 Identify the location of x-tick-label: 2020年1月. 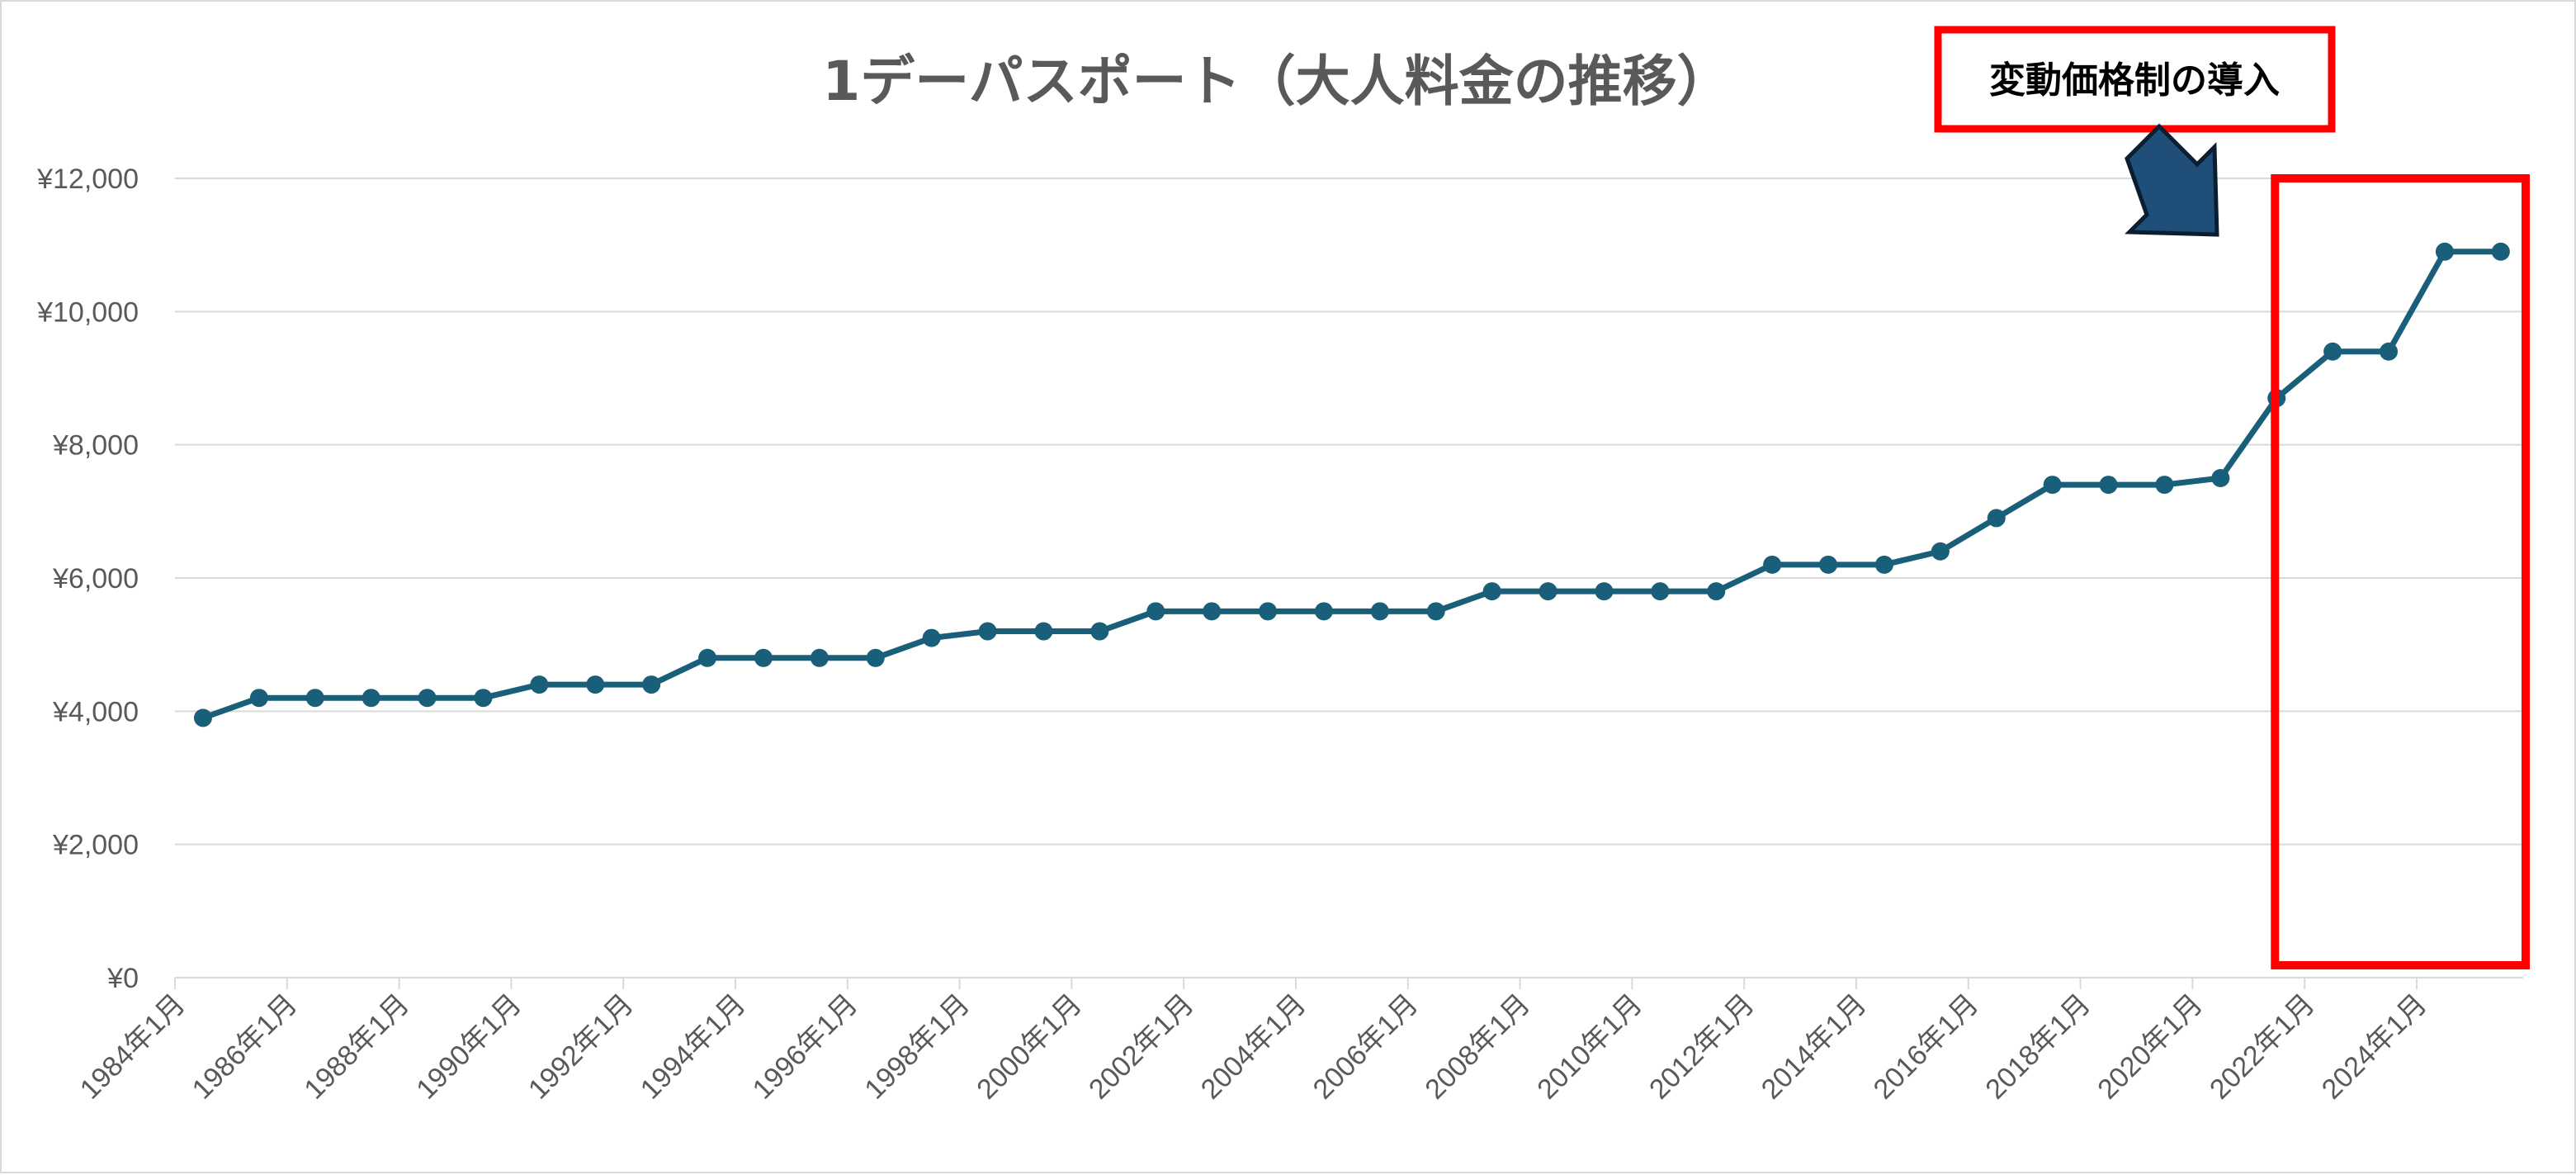
(2150, 1047).